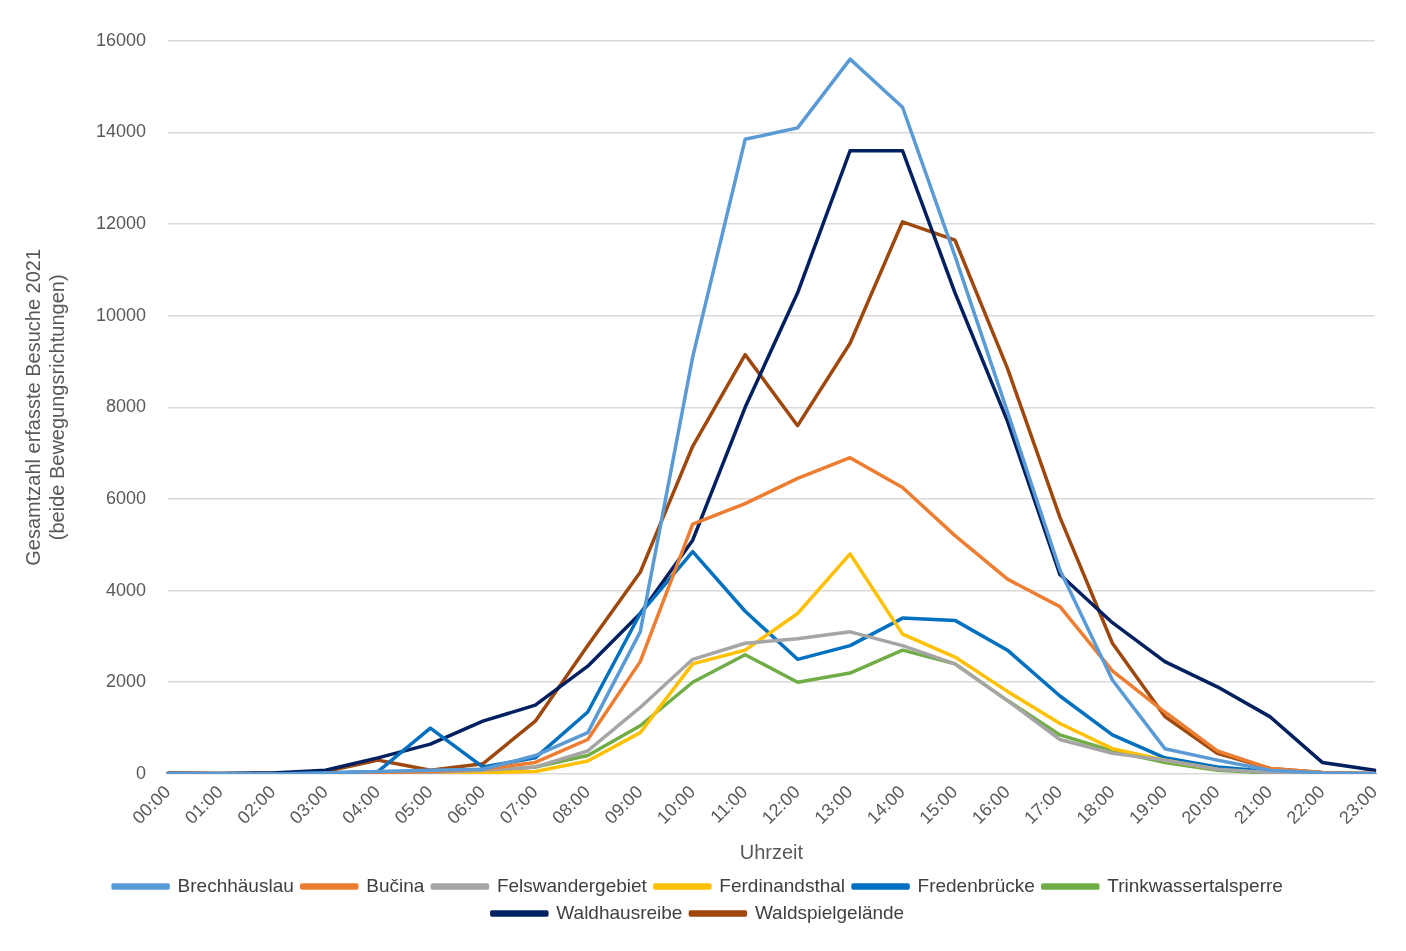  Describe the element at coordinates (121, 314) in the screenshot. I see `y-tick-label: 10000` at that location.